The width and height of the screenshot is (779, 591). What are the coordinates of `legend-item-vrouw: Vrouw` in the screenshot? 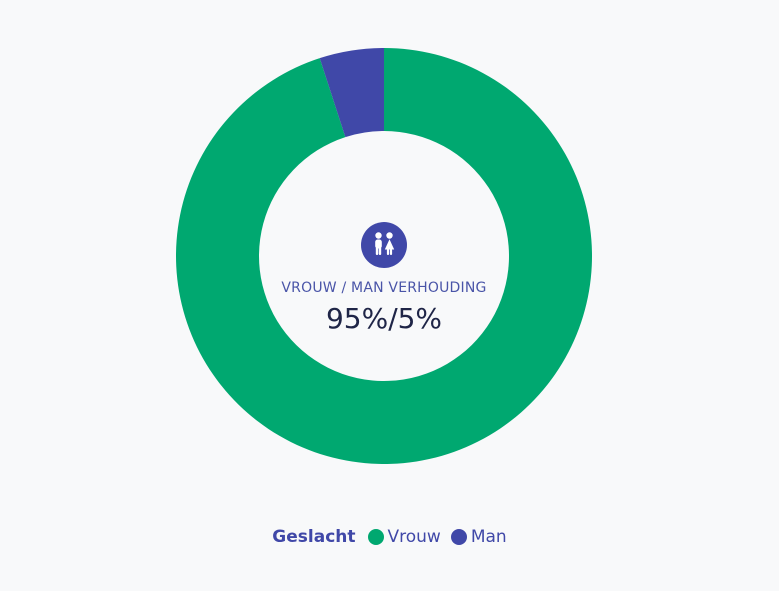 It's located at (404, 537).